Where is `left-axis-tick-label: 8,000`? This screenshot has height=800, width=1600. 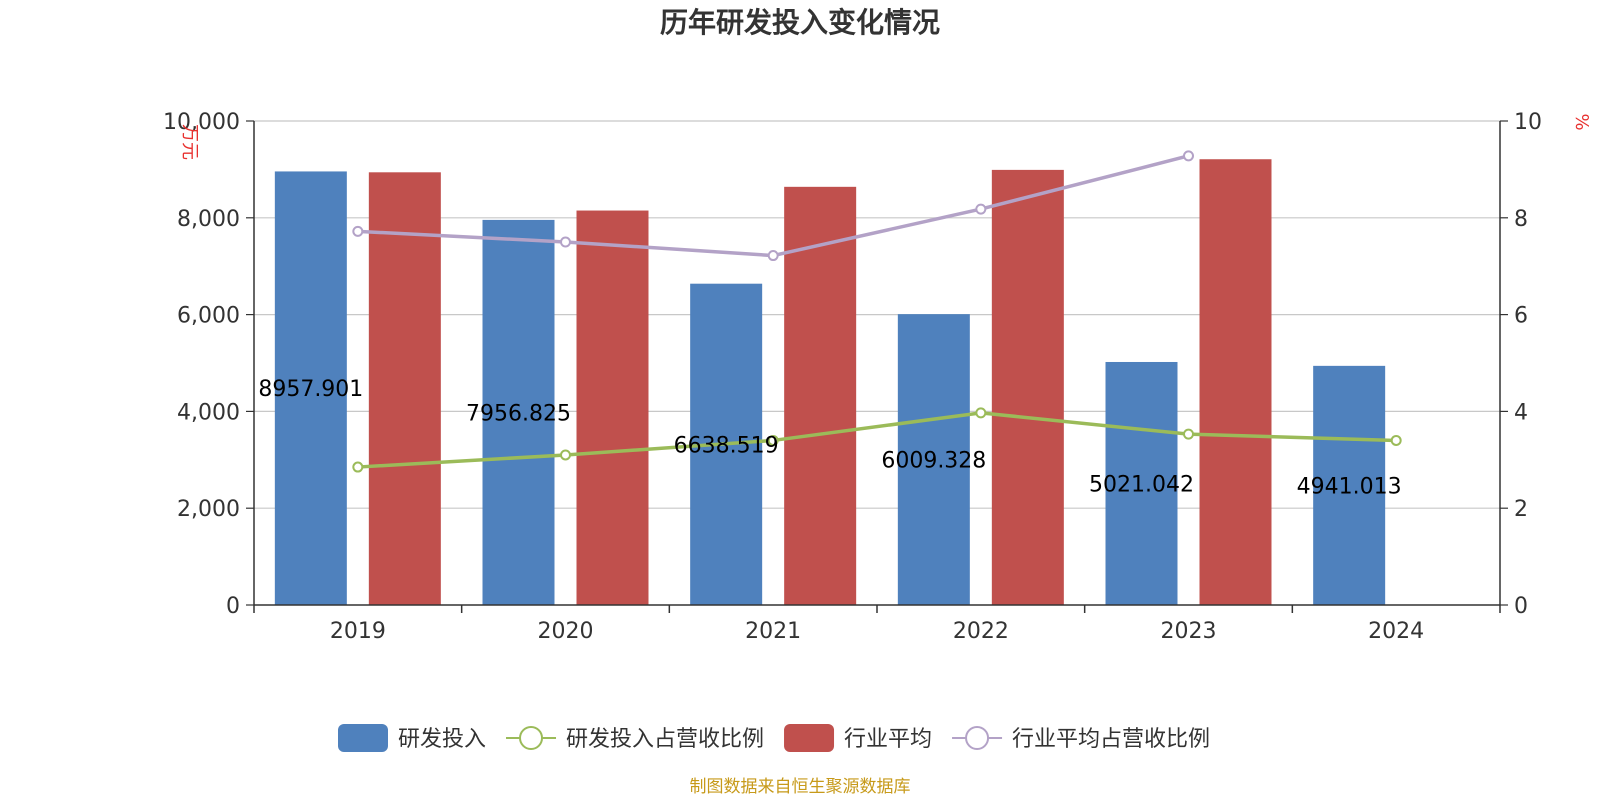 left-axis-tick-label: 8,000 is located at coordinates (208, 219).